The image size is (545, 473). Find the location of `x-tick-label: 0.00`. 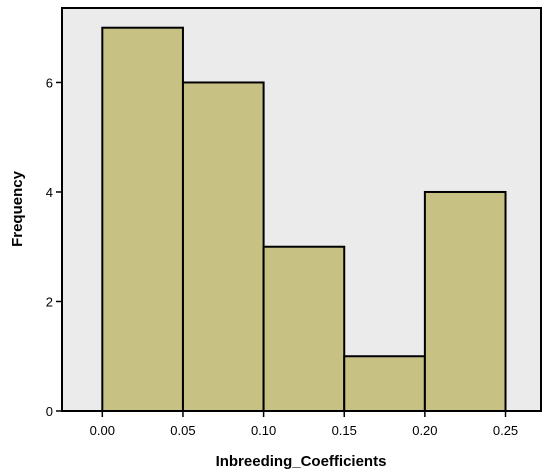

x-tick-label: 0.00 is located at coordinates (102, 430).